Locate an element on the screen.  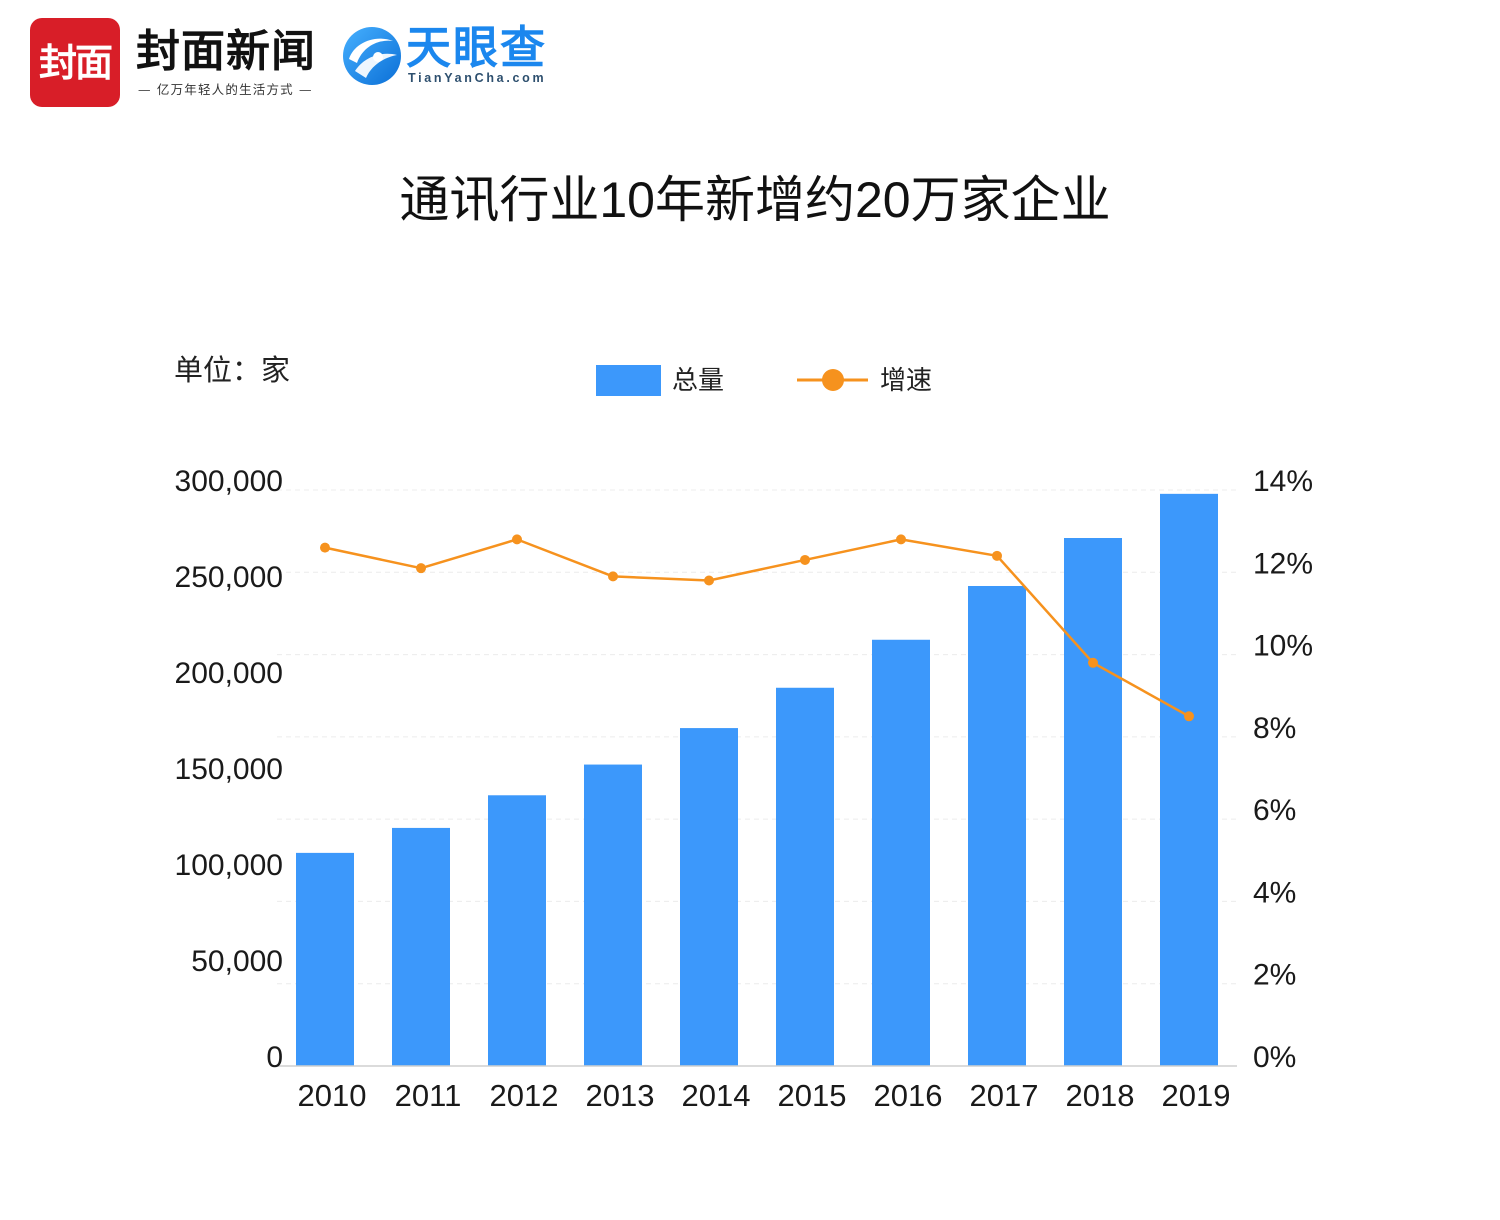
bar-2016 is located at coordinates (901, 852).